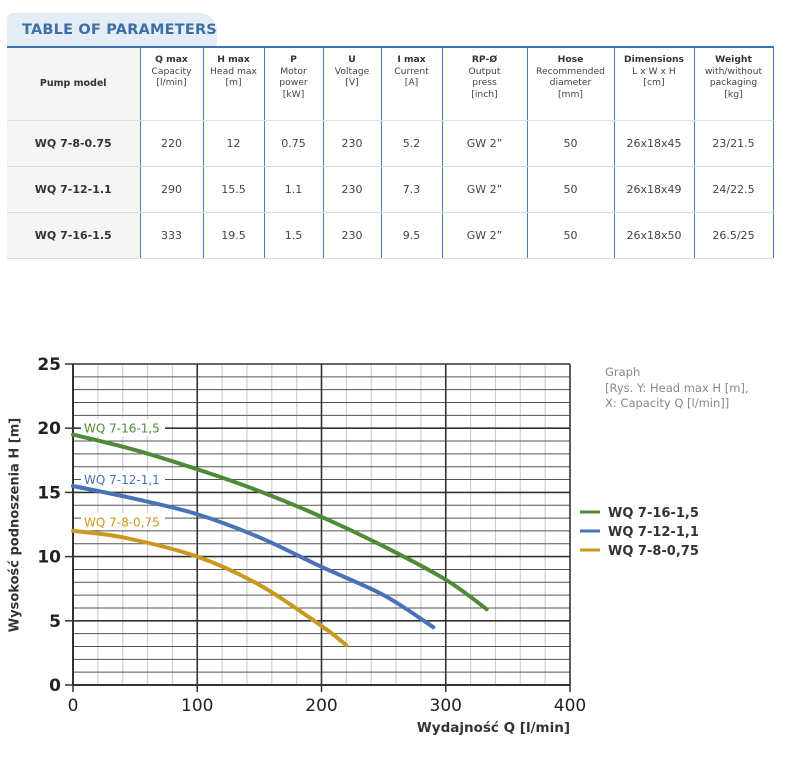  Describe the element at coordinates (233, 71) in the screenshot. I see `column-header-subtitle: Head max` at that location.